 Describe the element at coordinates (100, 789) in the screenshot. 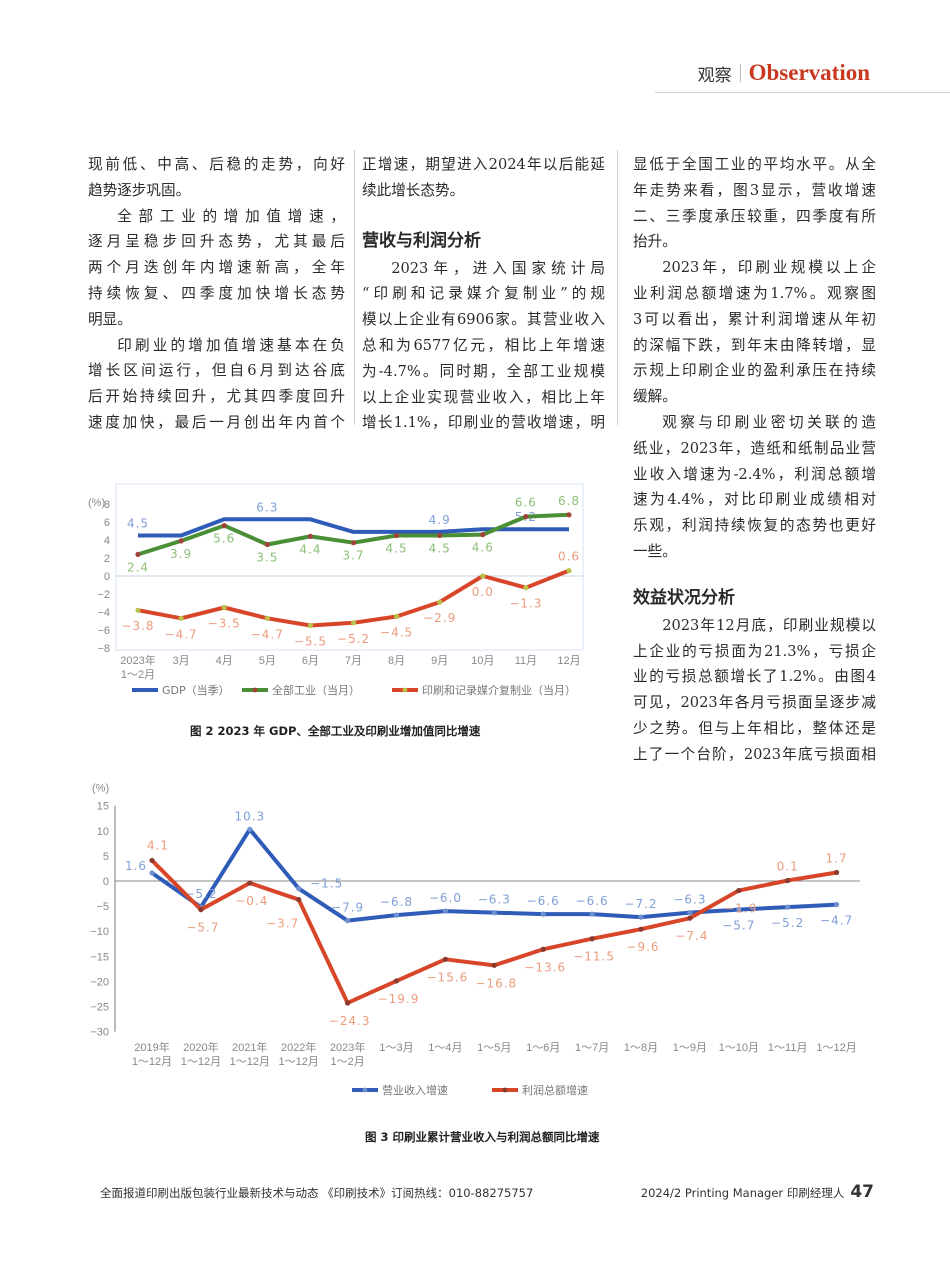

I see `y-unit-label: (%)` at that location.